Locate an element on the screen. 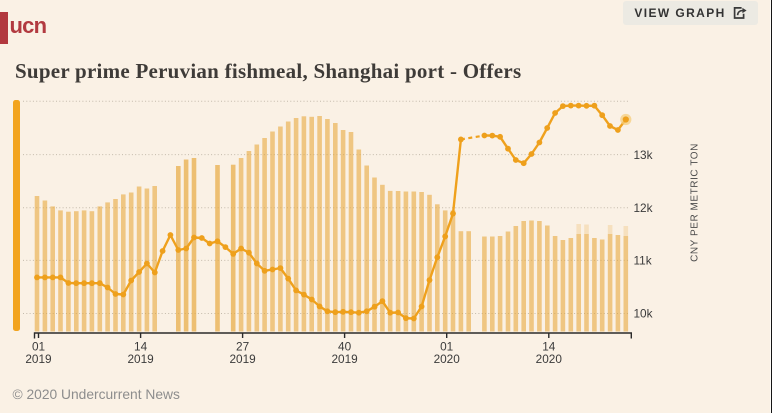  svg-text: CNY PER METRIC TON is located at coordinates (695, 202).